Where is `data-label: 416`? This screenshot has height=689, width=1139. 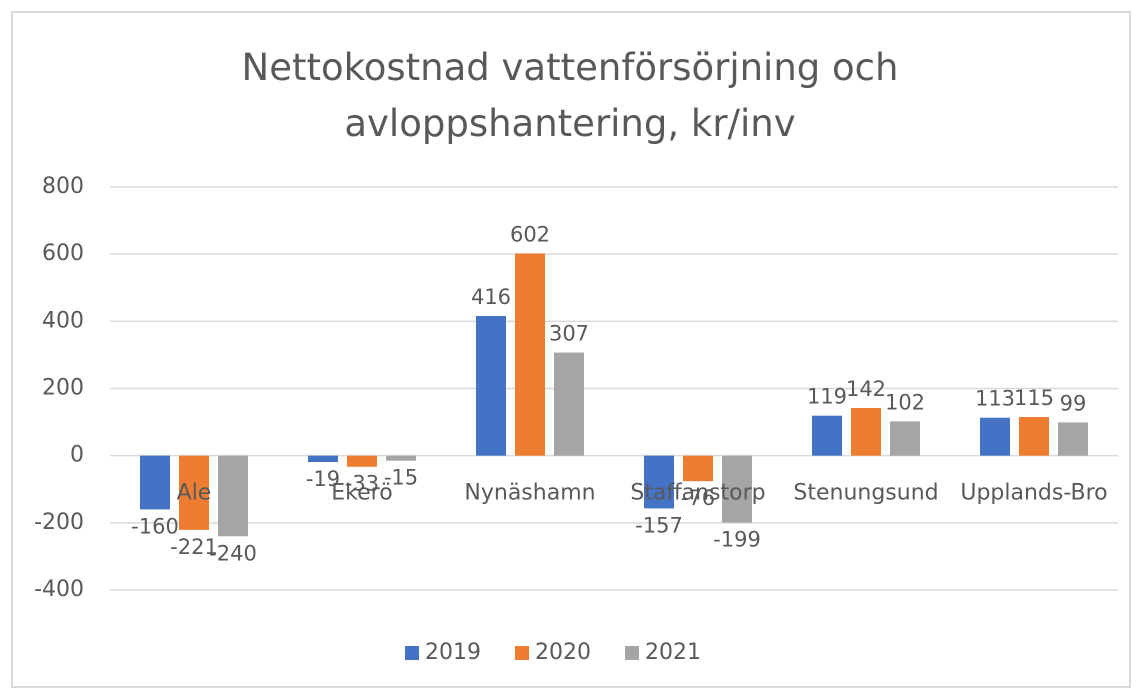
data-label: 416 is located at coordinates (491, 297).